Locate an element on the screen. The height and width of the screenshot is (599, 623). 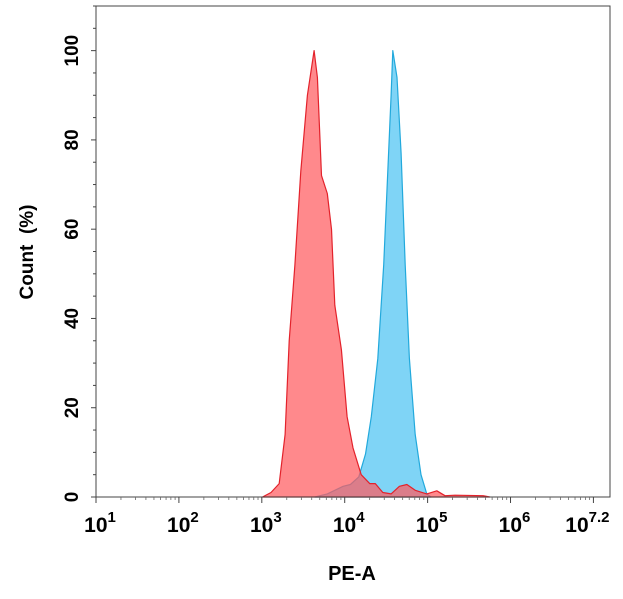
x-tick-label: 10⁴ is located at coordinates (349, 523).